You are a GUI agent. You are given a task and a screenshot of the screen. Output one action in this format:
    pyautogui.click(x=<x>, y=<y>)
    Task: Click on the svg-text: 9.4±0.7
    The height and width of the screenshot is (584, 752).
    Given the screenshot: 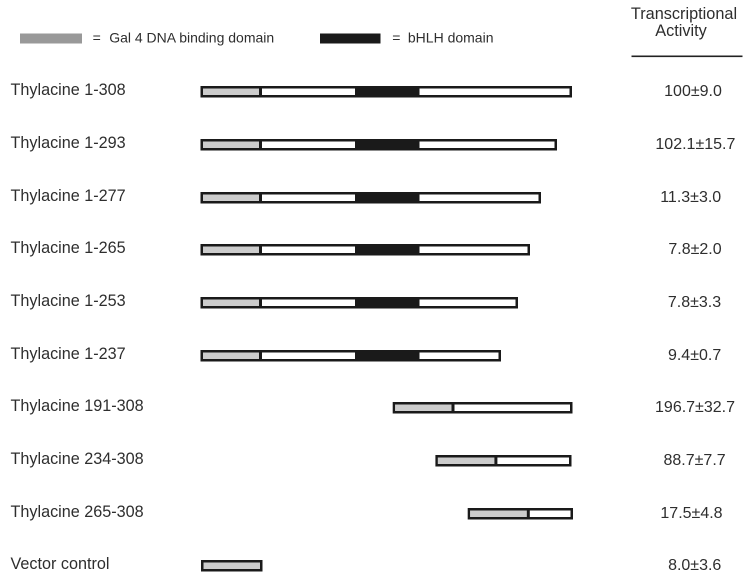 What is the action you would take?
    pyautogui.click(x=694, y=355)
    